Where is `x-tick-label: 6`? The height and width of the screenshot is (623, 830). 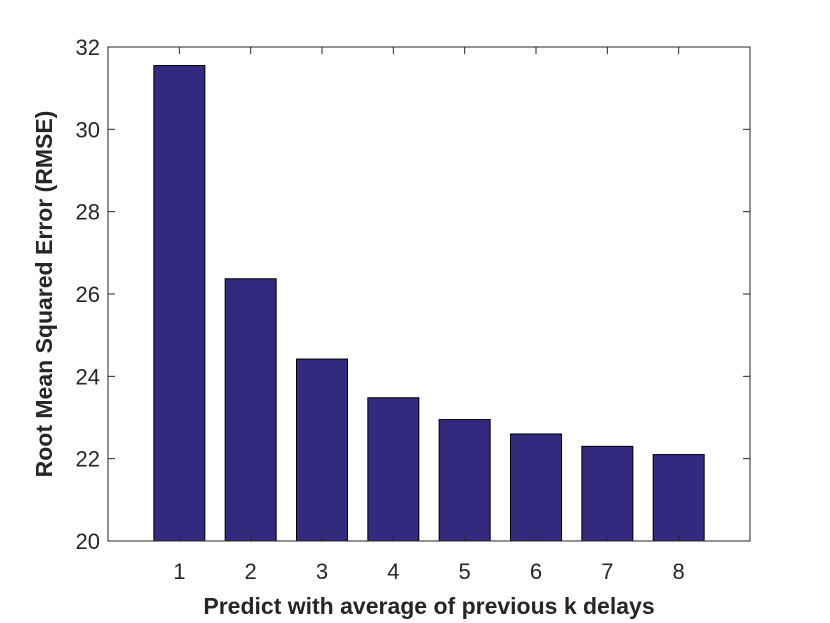
x-tick-label: 6 is located at coordinates (536, 571).